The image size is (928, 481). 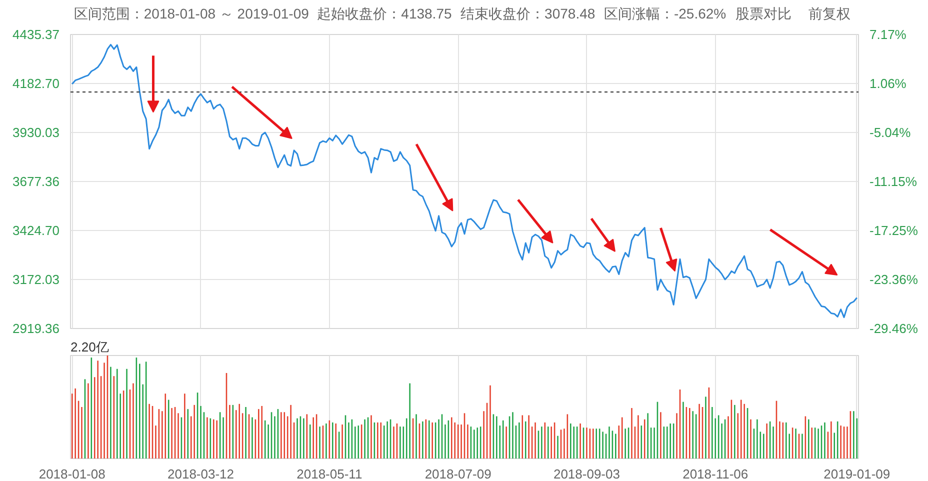 What do you see at coordinates (829, 14) in the screenshot?
I see `text: 前复权` at bounding box center [829, 14].